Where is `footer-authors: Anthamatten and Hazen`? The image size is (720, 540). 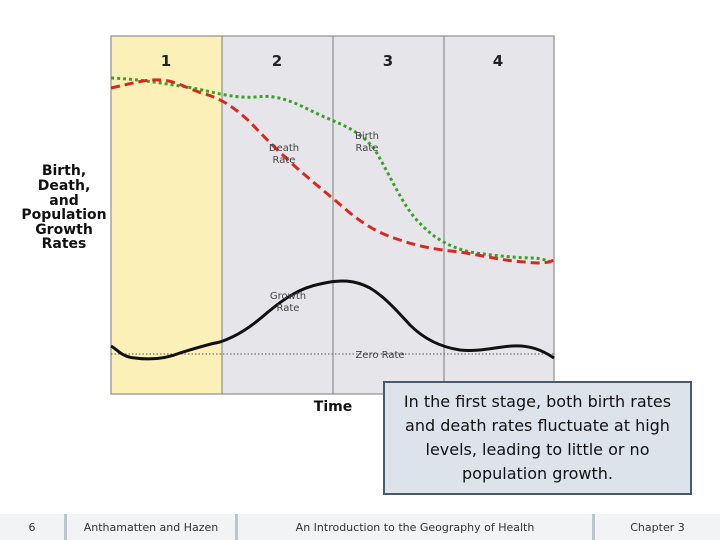
footer-authors: Anthamatten and Hazen is located at coordinates (151, 527).